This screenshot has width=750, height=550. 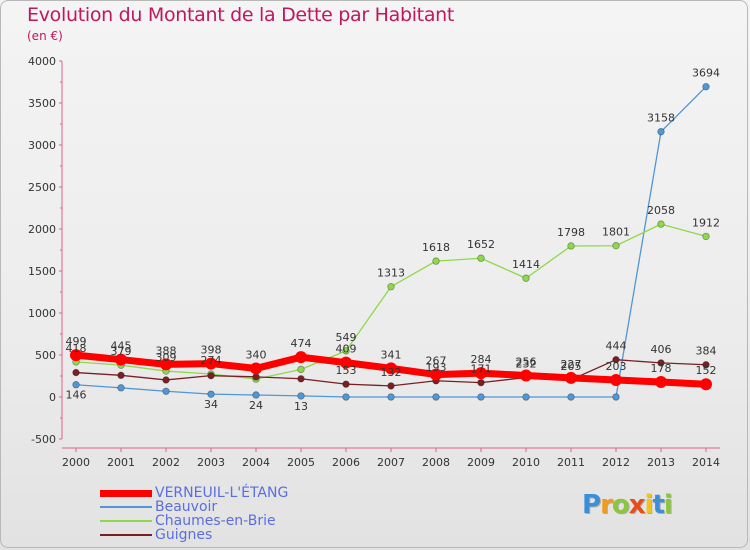 I want to click on logo-letter: o, so click(x=620, y=505).